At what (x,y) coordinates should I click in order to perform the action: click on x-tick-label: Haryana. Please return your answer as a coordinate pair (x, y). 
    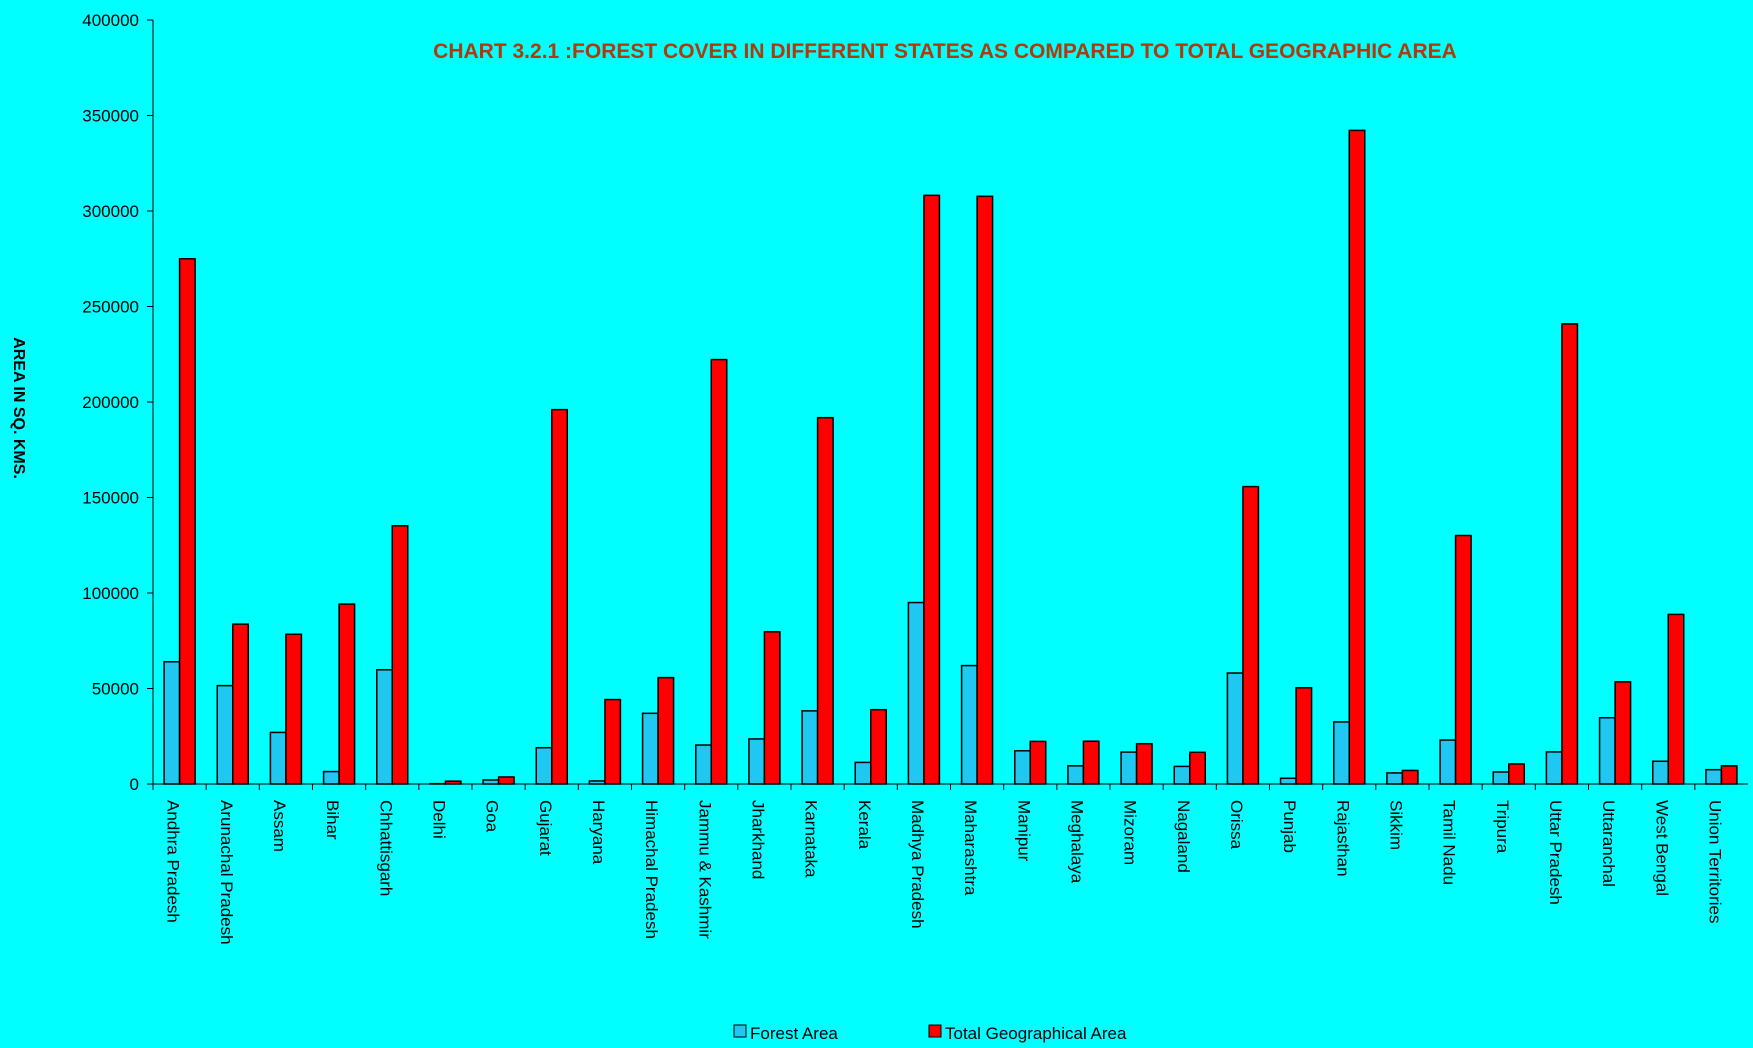
    Looking at the image, I should click on (598, 832).